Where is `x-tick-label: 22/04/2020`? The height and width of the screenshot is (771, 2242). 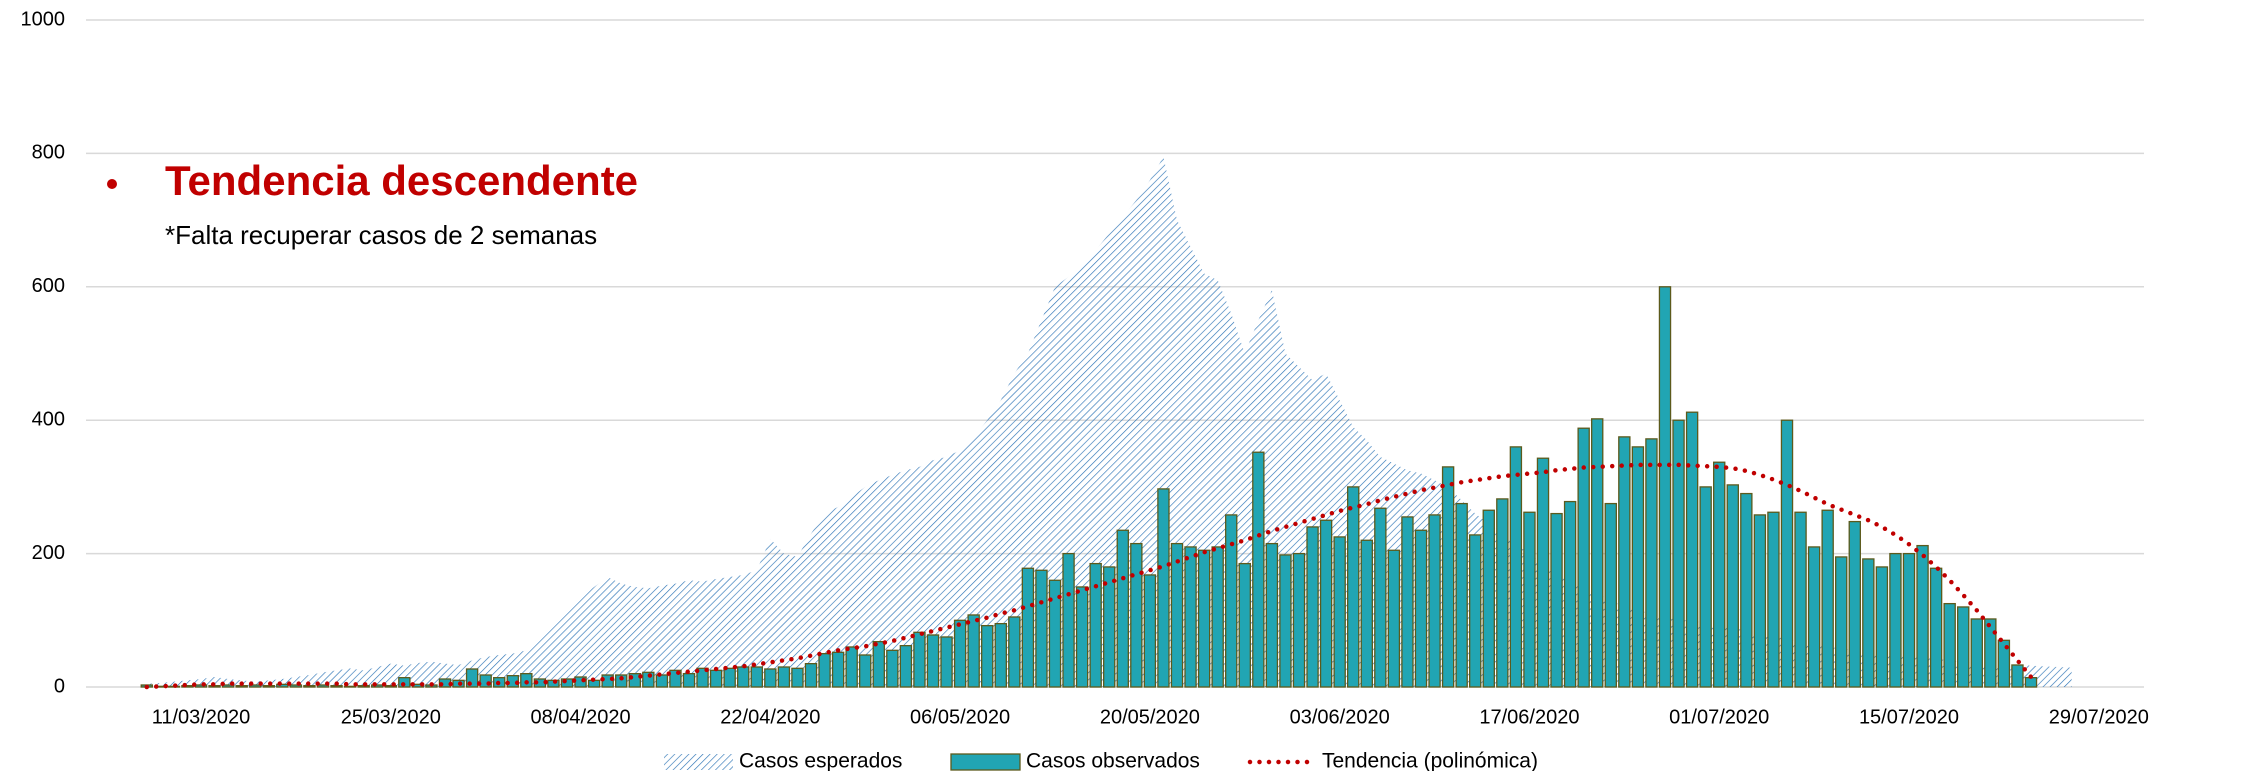 x-tick-label: 22/04/2020 is located at coordinates (770, 717).